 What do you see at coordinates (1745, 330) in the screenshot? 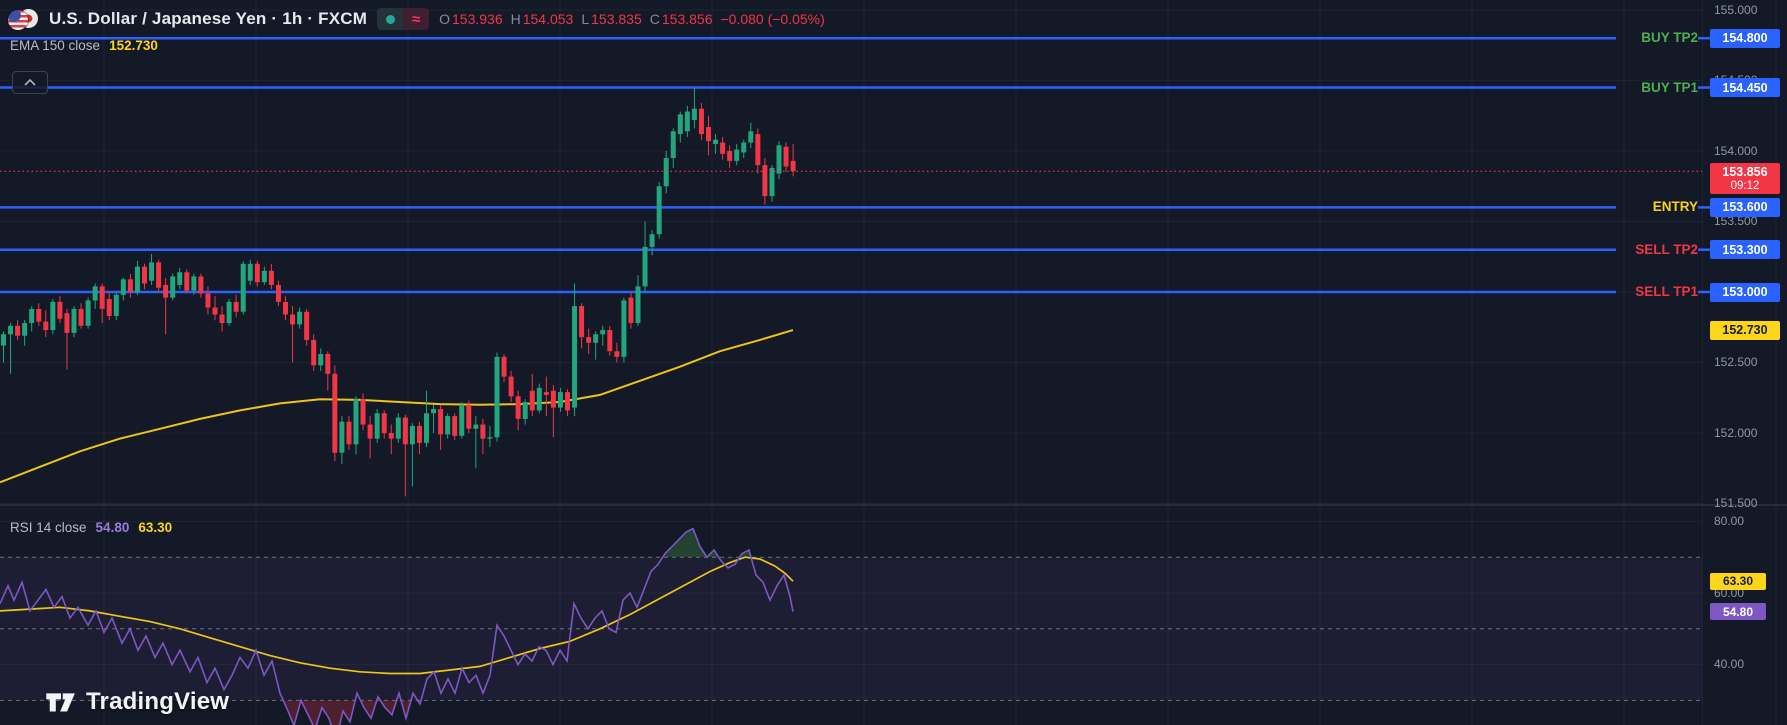
I see `ema-price-tag: 152.730` at bounding box center [1745, 330].